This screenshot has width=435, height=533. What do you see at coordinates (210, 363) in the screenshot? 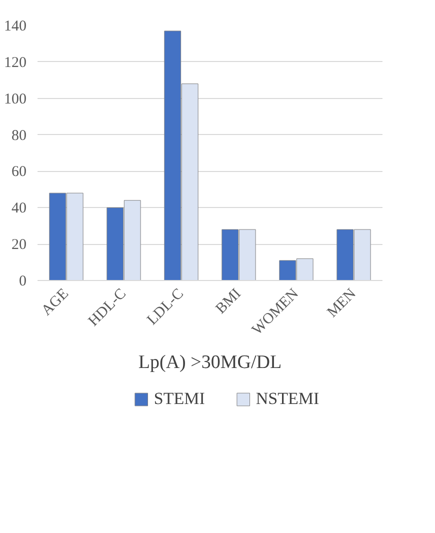
I see `x-axis-title: Lp(A) >30MG/DL` at bounding box center [210, 363].